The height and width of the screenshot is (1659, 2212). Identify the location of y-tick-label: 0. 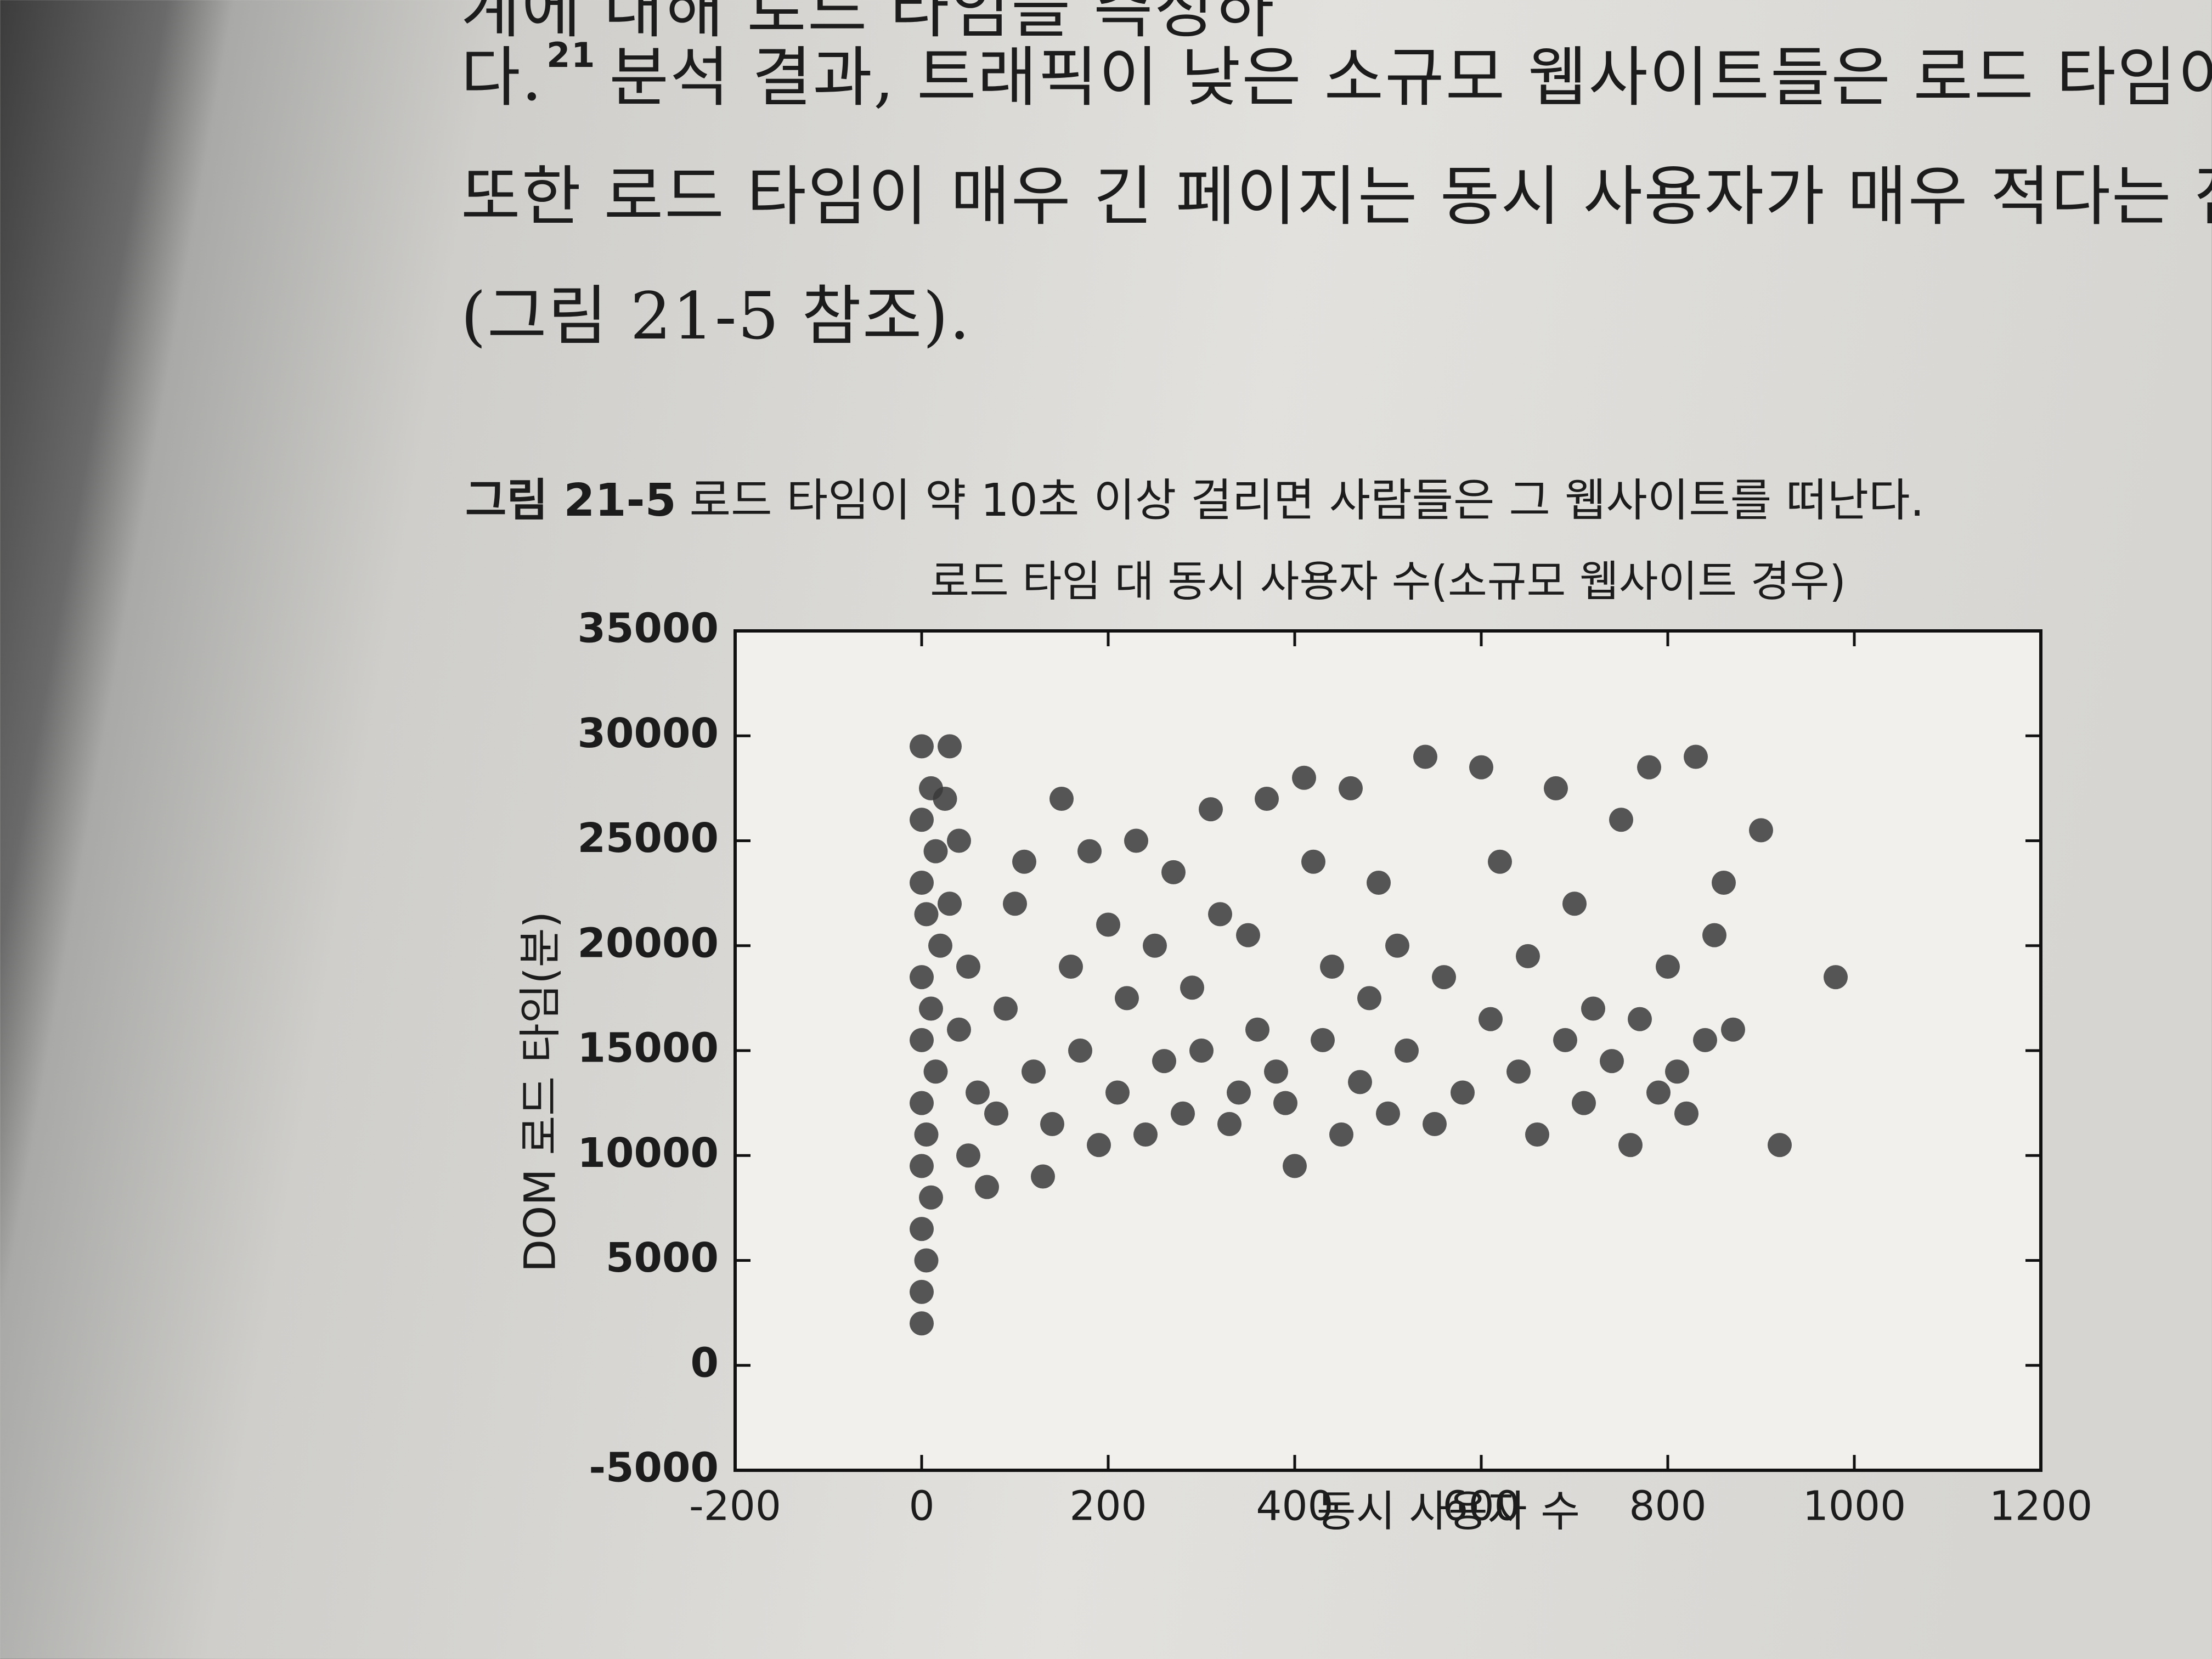
(705, 1362).